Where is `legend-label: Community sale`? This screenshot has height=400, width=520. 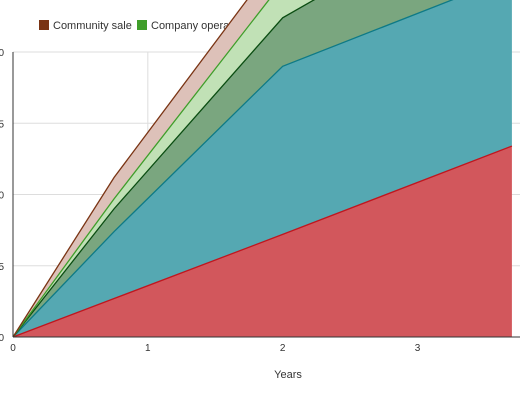
legend-label: Community sale is located at coordinates (92, 26).